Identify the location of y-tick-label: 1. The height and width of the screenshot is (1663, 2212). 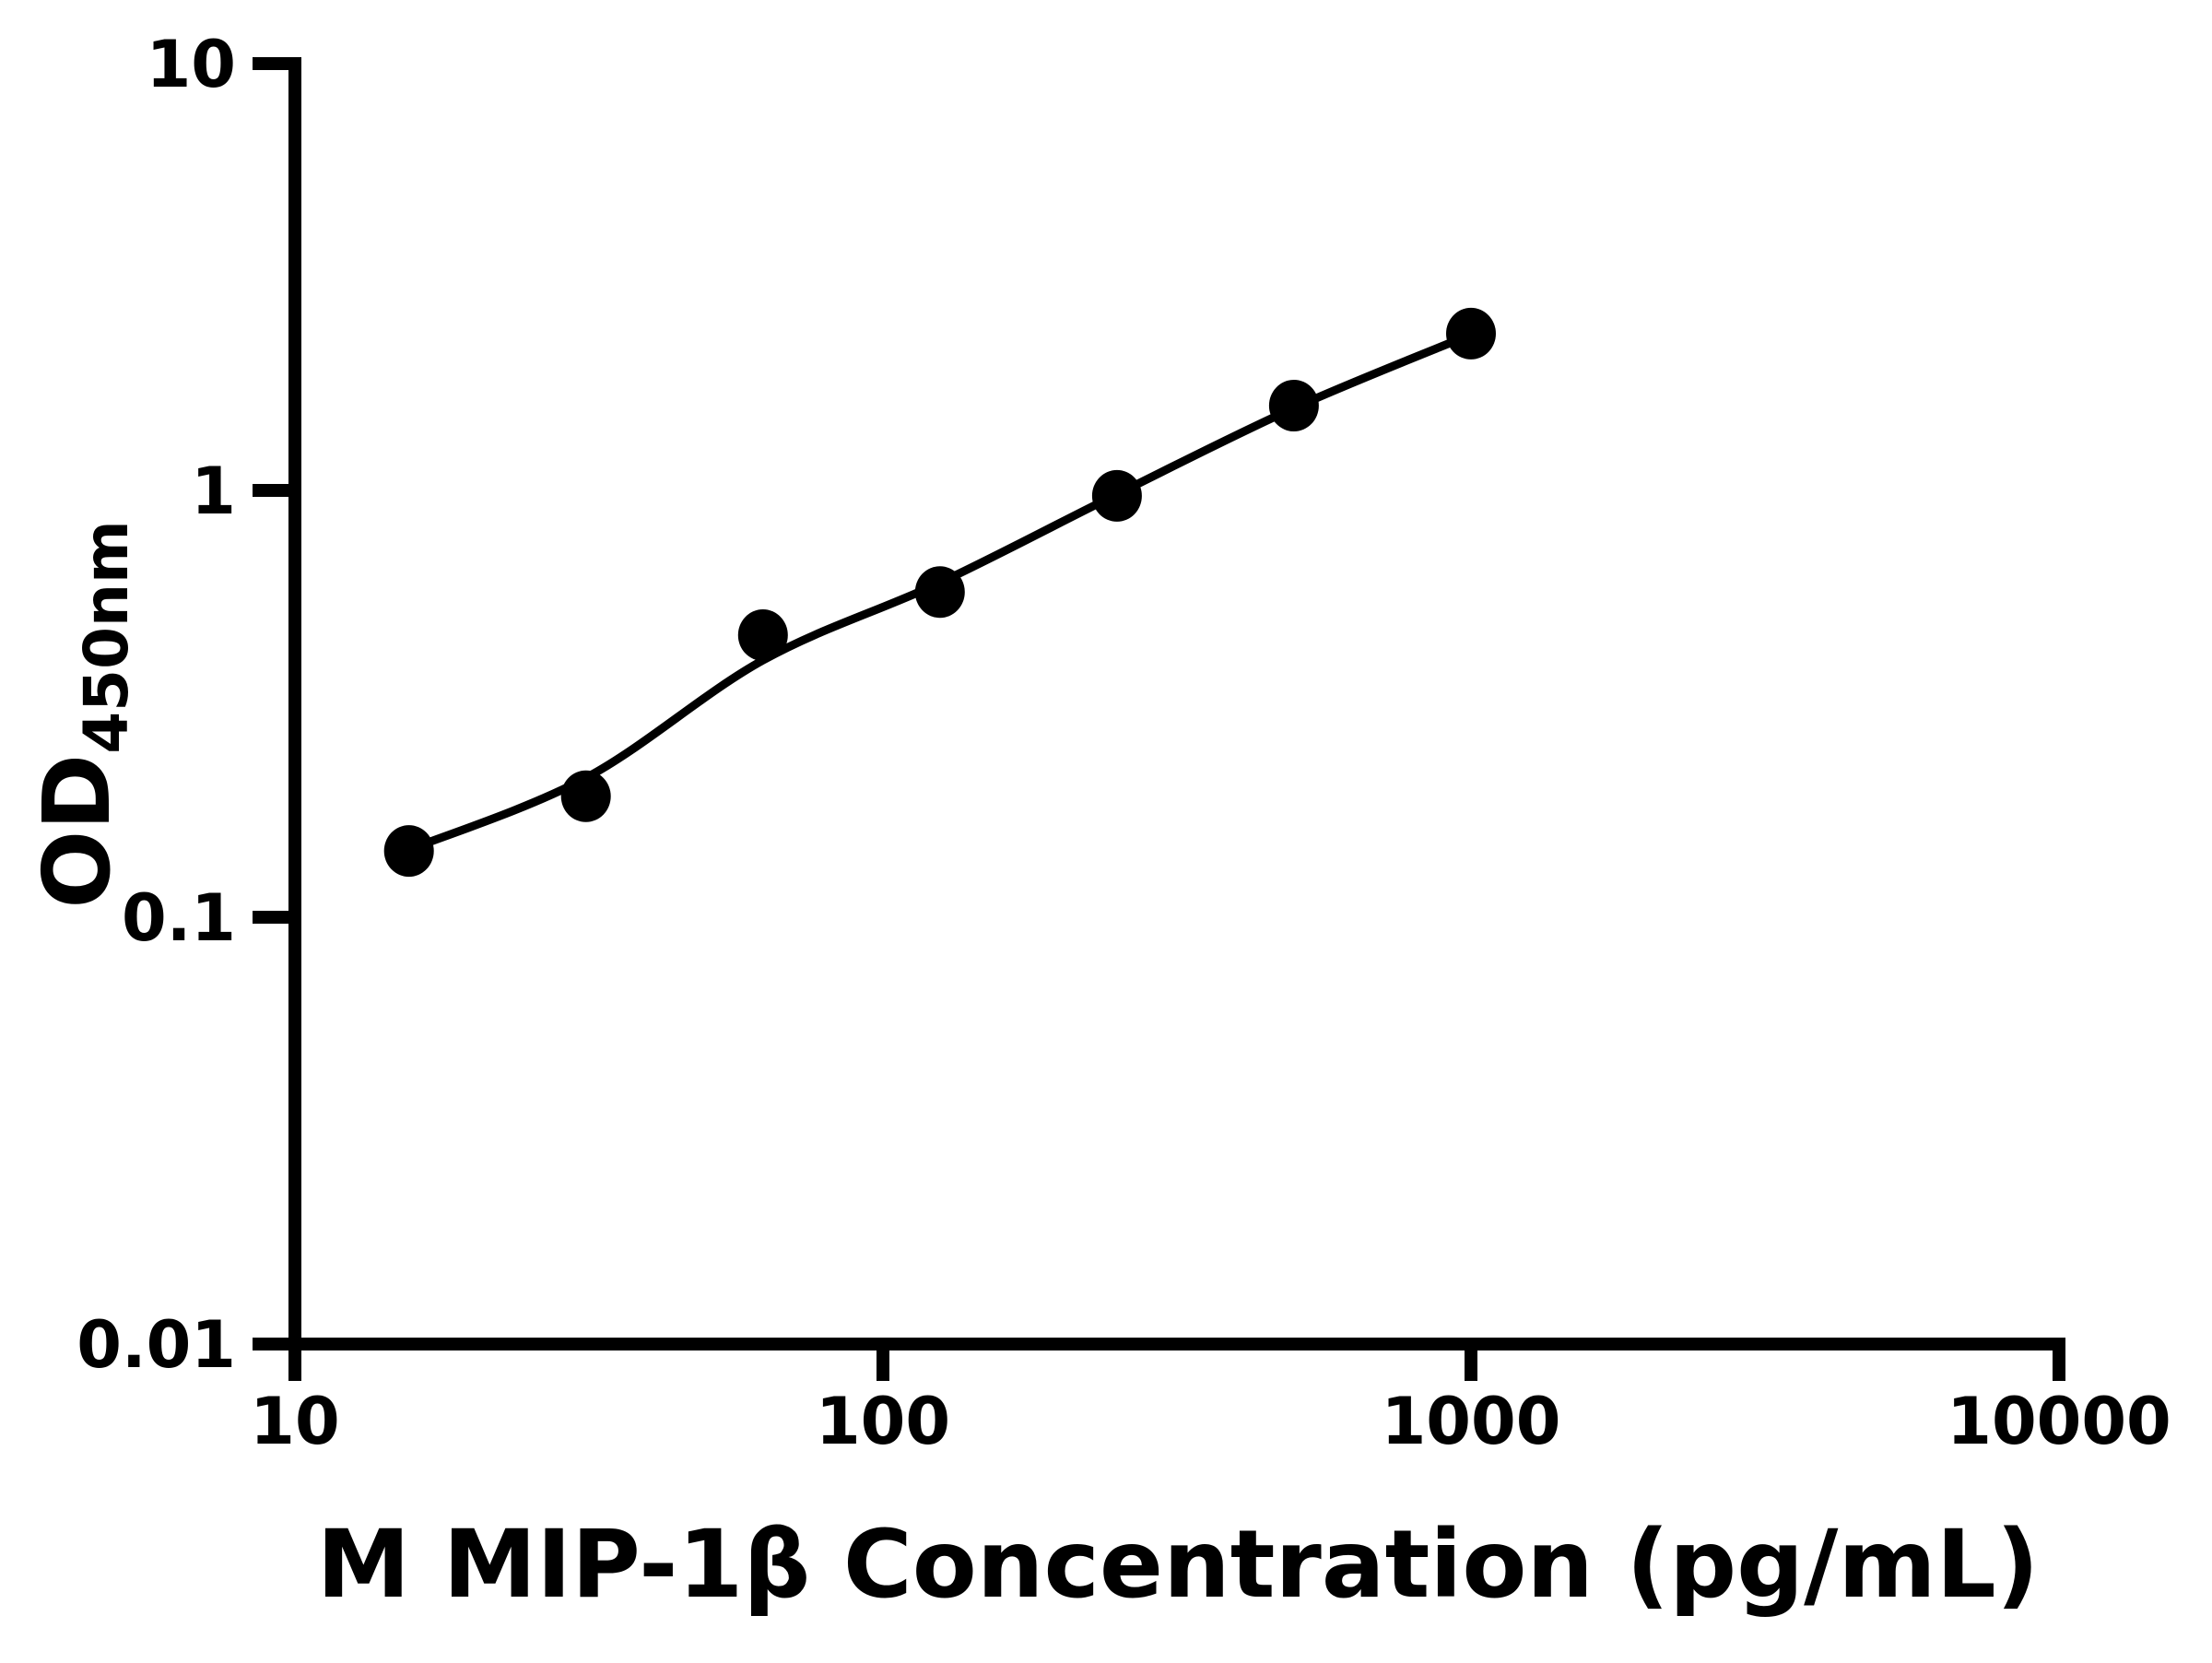
(213, 492).